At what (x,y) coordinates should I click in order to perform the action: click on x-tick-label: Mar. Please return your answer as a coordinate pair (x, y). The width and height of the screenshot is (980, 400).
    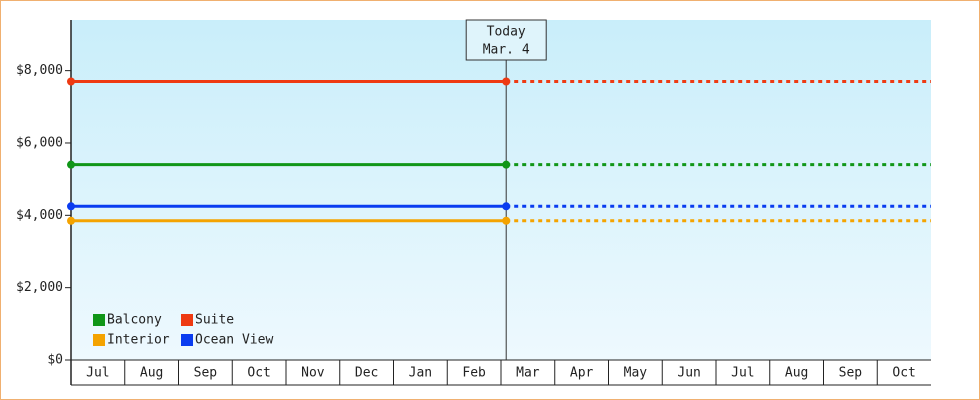
    Looking at the image, I should click on (528, 373).